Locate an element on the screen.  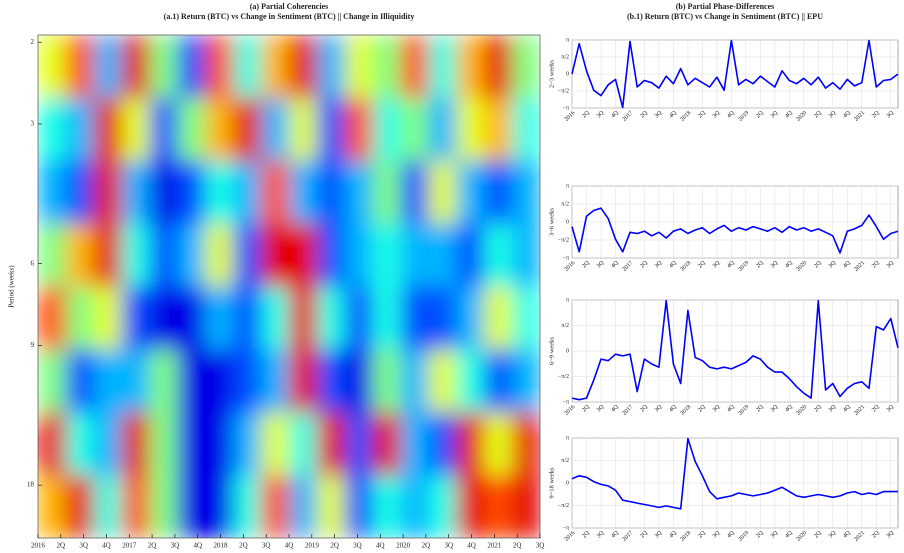
phase-line is located at coordinates (735, 74).